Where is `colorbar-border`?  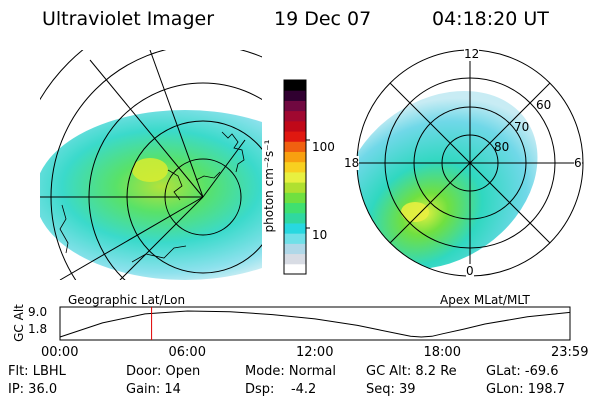
colorbar-border is located at coordinates (295, 177).